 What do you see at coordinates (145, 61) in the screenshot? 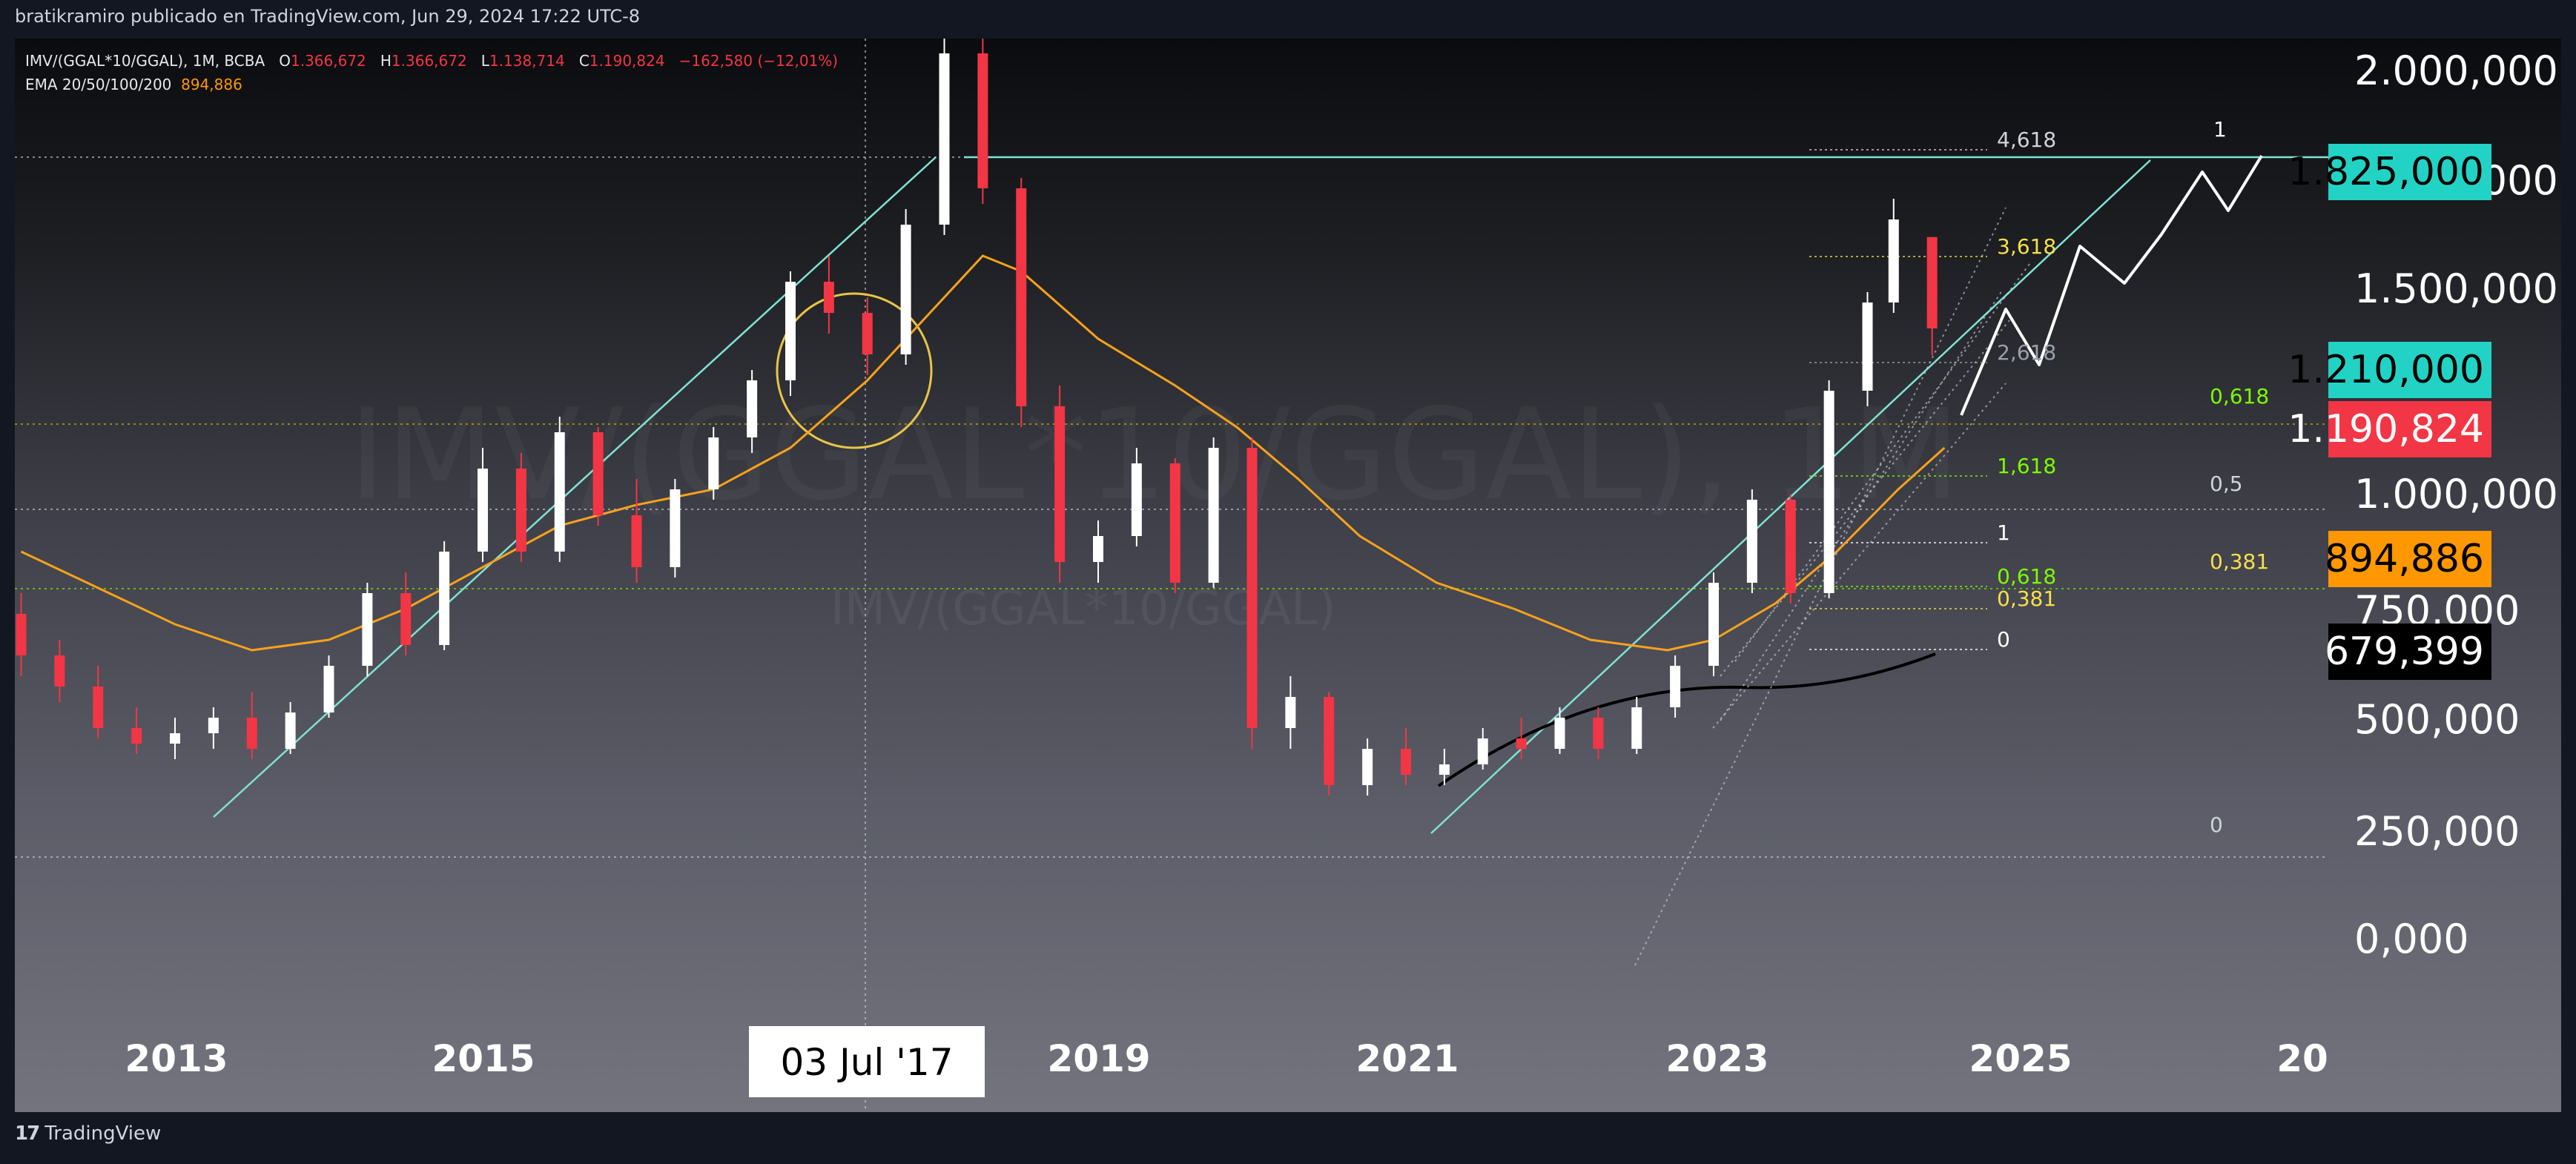
I see `legend-symbol: IMV/(GGAL*10/GGAL), 1M, BCBA` at bounding box center [145, 61].